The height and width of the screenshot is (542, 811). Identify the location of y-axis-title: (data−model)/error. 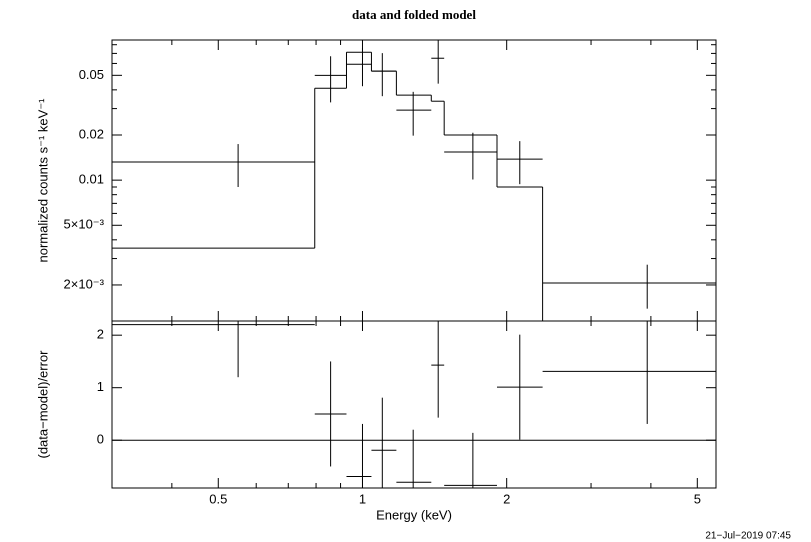
(42, 404).